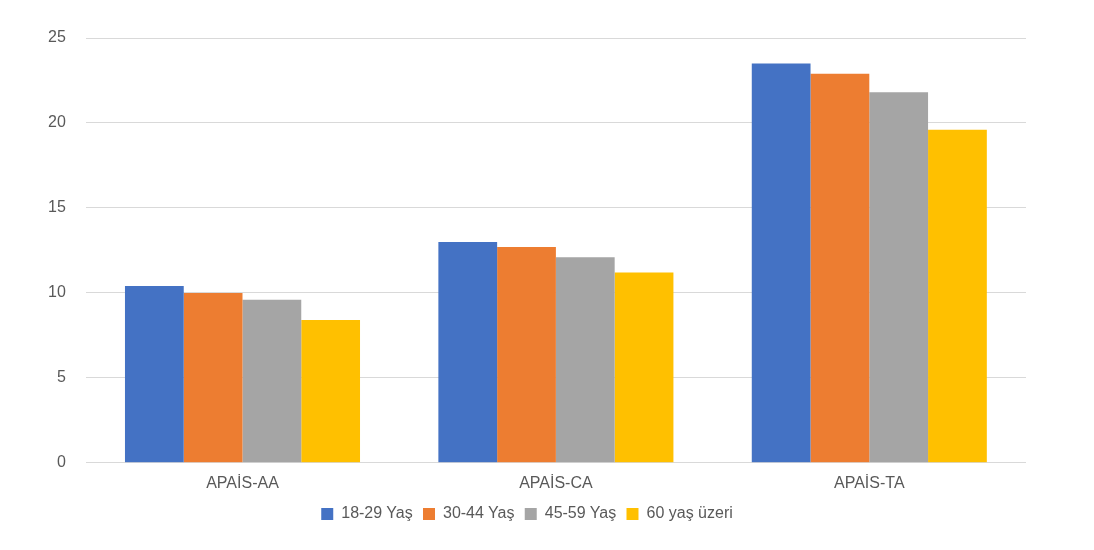 This screenshot has width=1094, height=550. Describe the element at coordinates (243, 481) in the screenshot. I see `x-tick-label: APAİS-AA` at that location.